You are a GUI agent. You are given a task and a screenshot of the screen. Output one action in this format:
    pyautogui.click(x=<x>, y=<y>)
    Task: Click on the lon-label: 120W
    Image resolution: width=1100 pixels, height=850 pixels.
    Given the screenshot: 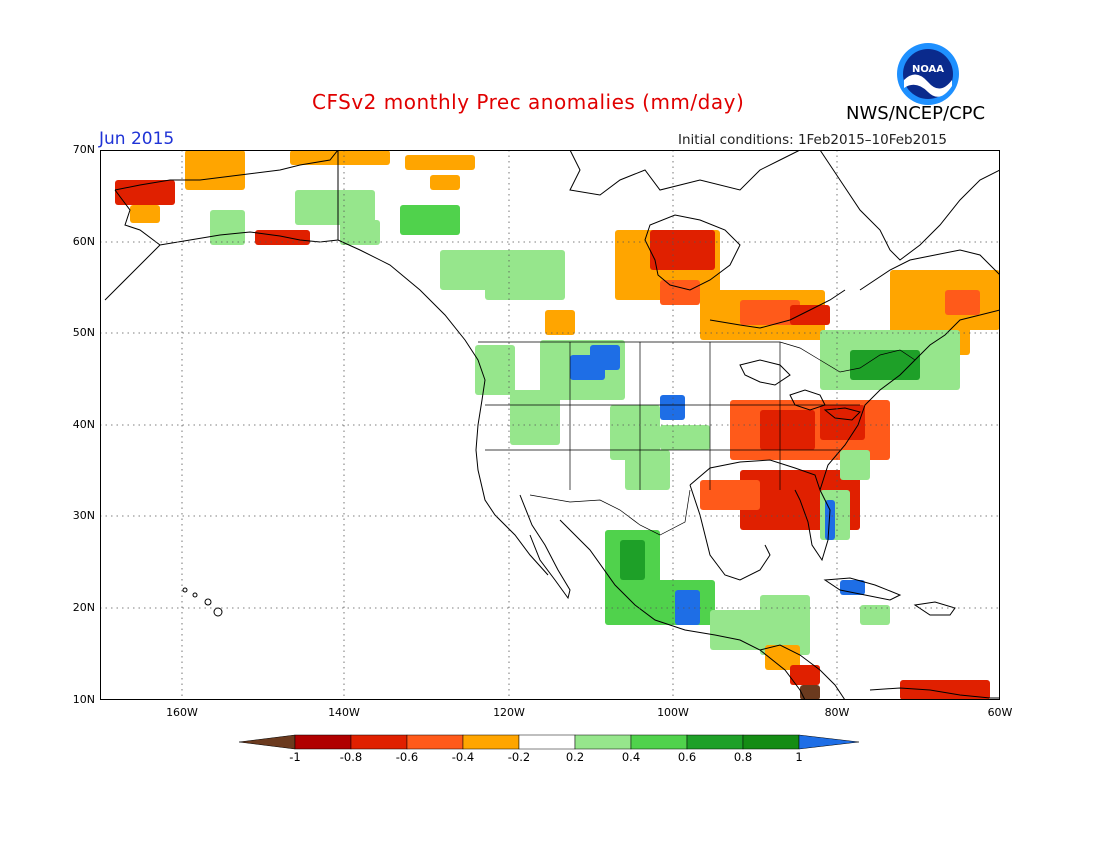 What is the action you would take?
    pyautogui.click(x=509, y=712)
    